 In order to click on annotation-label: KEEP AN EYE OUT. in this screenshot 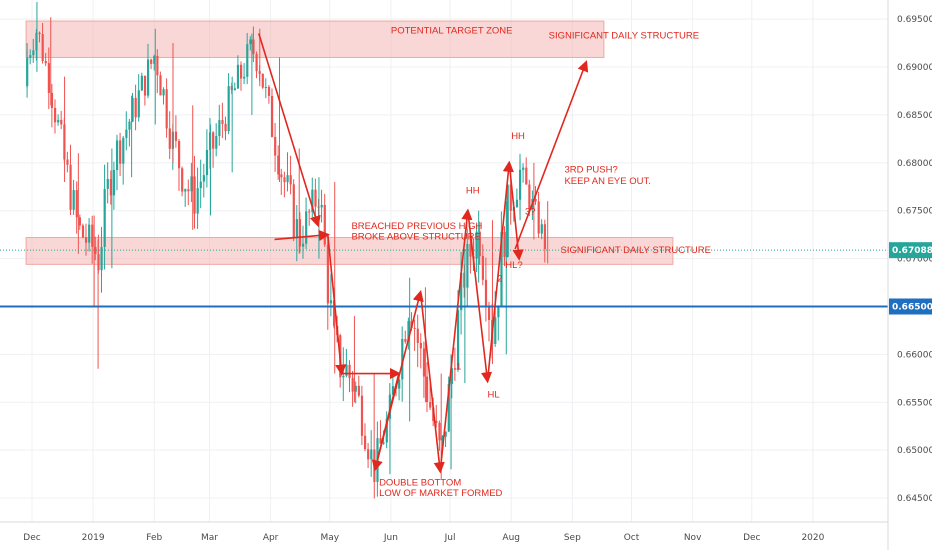, I will do `click(607, 181)`.